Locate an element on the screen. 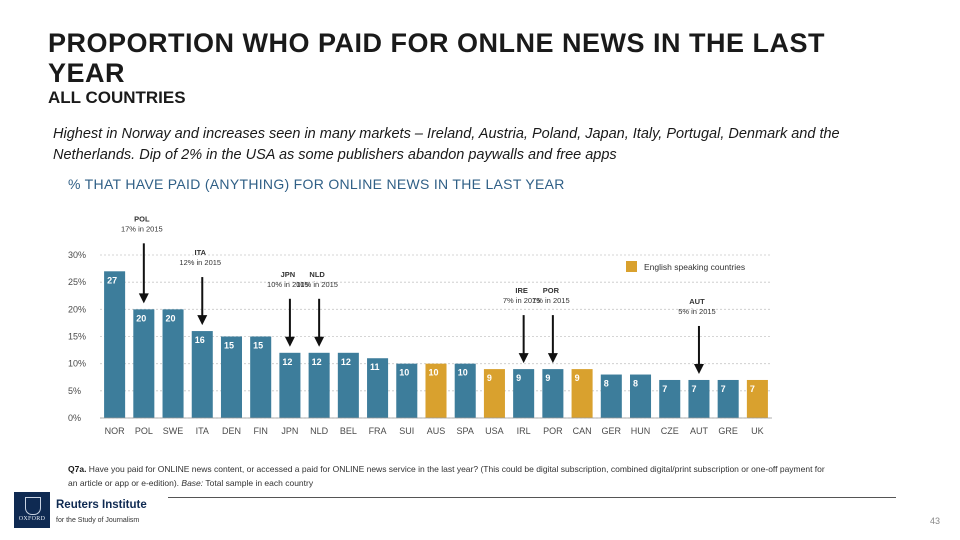 Image resolution: width=960 pixels, height=540 pixels. x-tick-label: CZE is located at coordinates (670, 431).